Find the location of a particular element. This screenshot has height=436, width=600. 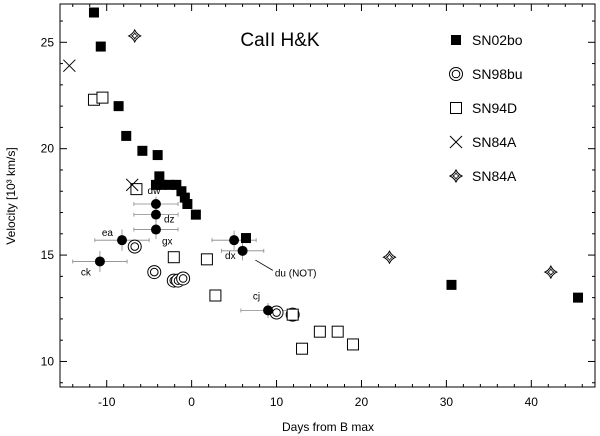

x-tick-label: 30 is located at coordinates (447, 402).